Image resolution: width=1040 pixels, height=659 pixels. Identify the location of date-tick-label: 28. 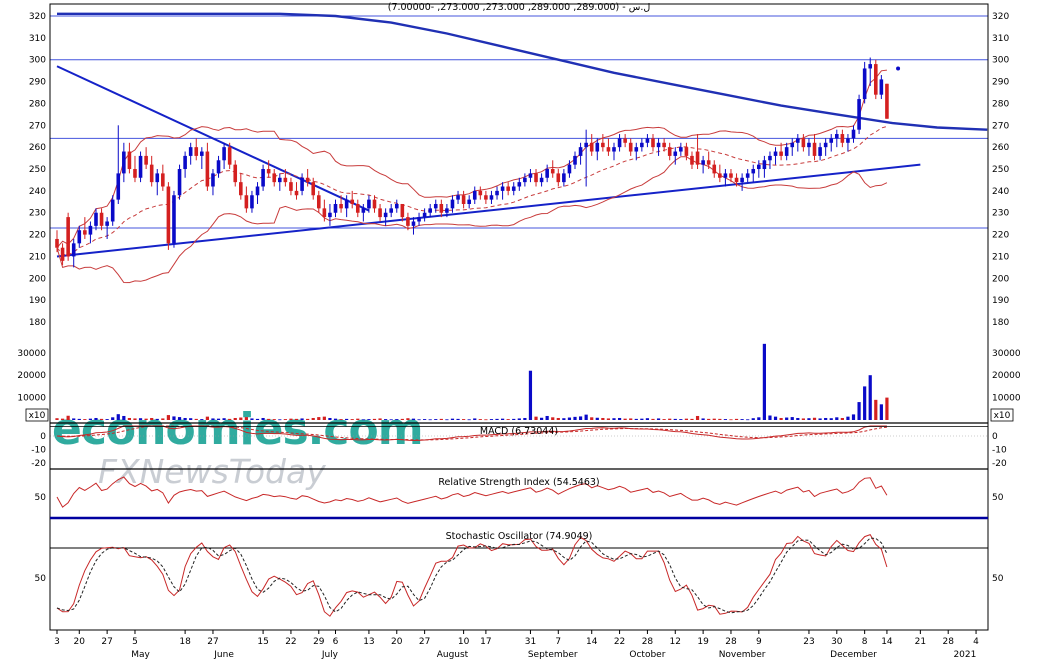
(948, 642).